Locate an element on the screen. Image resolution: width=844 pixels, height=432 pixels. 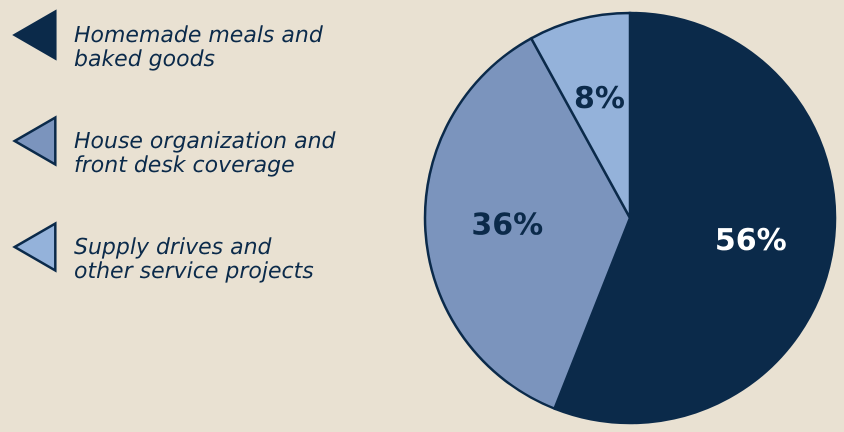
legend-label: House organization and front desk coverage is located at coordinates (205, 153).